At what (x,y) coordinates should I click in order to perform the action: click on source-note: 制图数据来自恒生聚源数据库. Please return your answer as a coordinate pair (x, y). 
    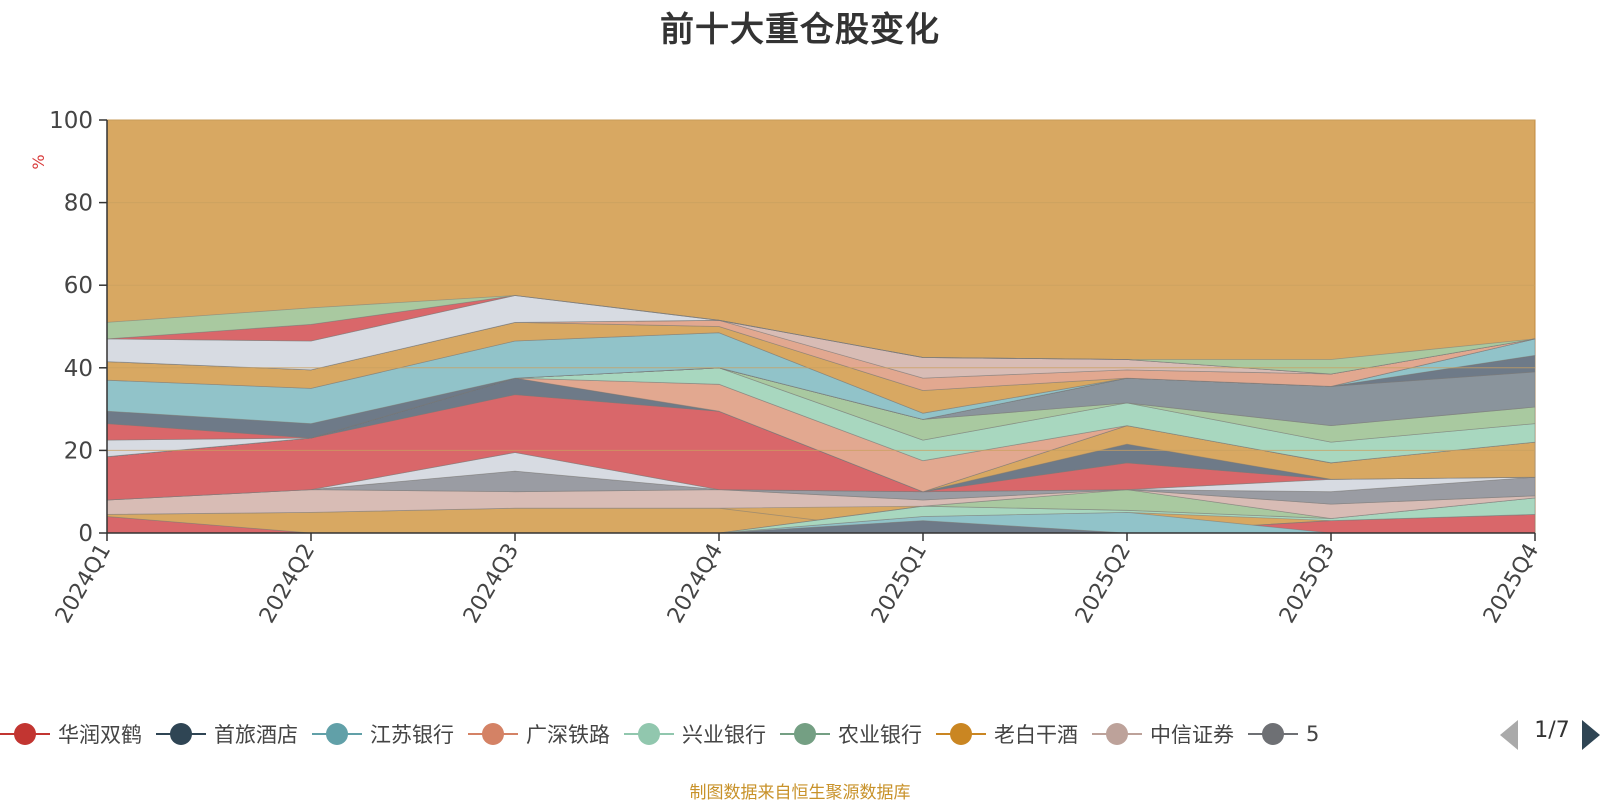
    Looking at the image, I should click on (800, 793).